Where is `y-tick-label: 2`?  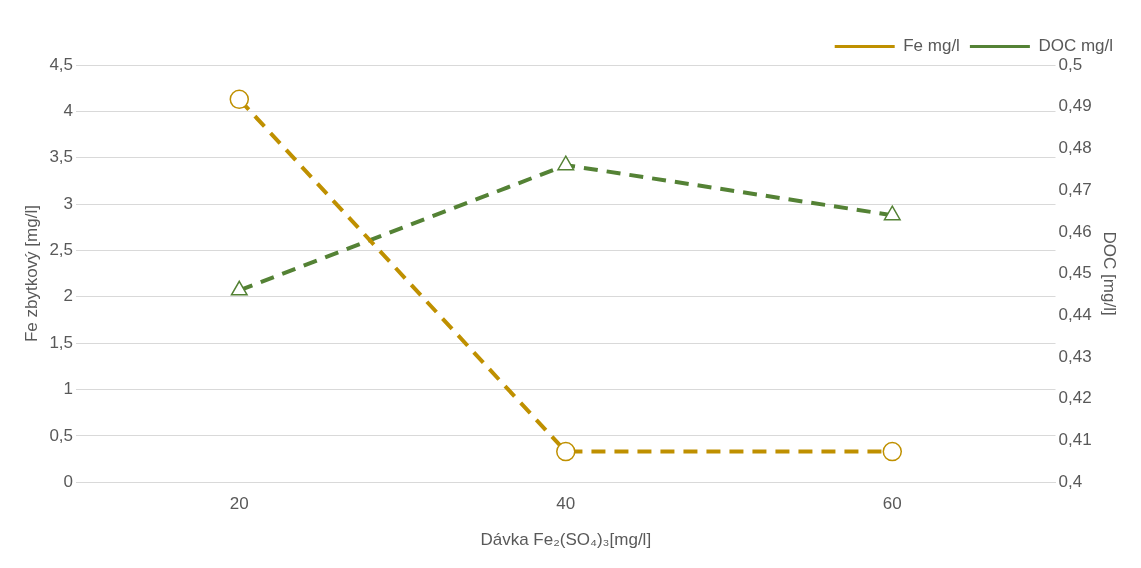 y-tick-label: 2 is located at coordinates (68, 296).